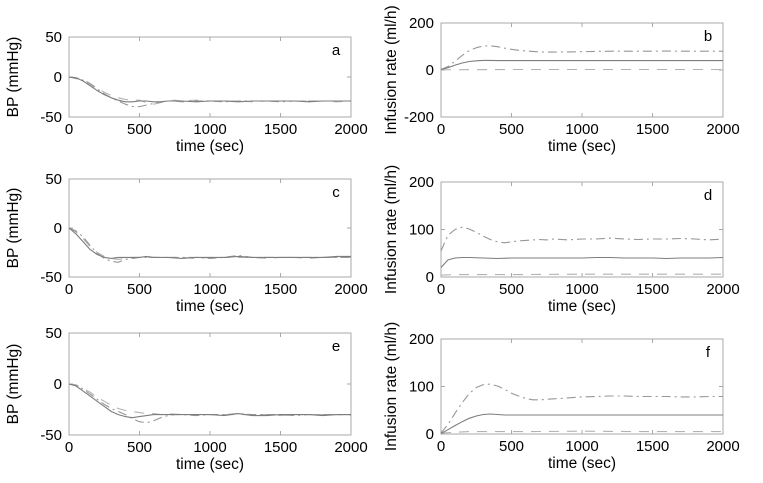  Describe the element at coordinates (581, 408) in the screenshot. I see `chart-f-series-dashdot` at that location.